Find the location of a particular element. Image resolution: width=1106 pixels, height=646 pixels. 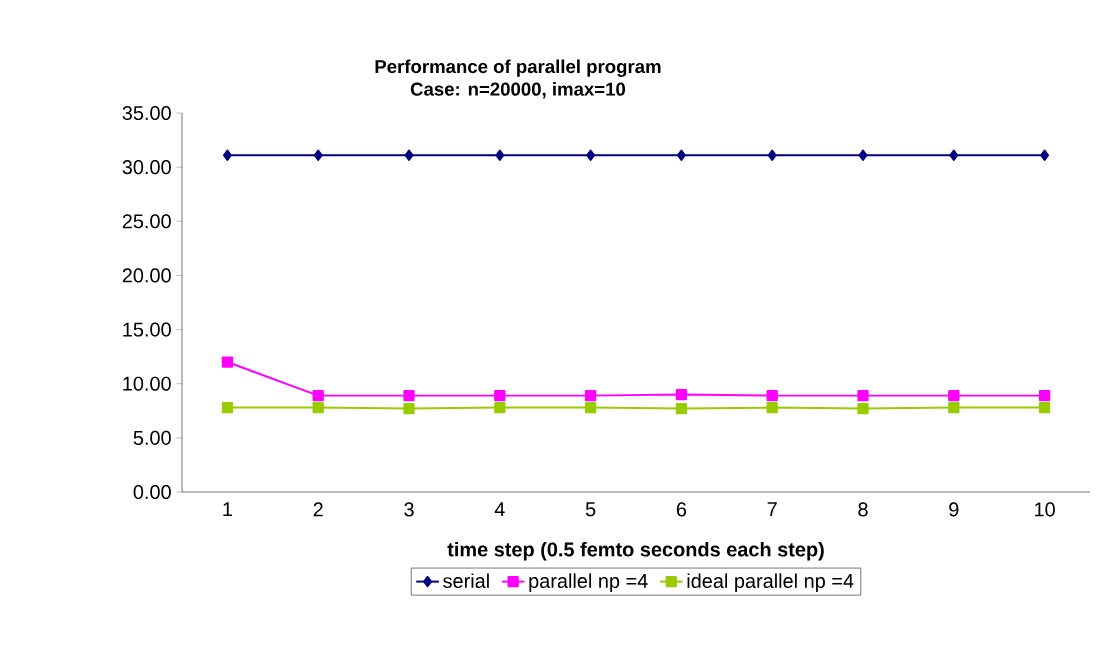

x-tick-label: 3 is located at coordinates (409, 509).